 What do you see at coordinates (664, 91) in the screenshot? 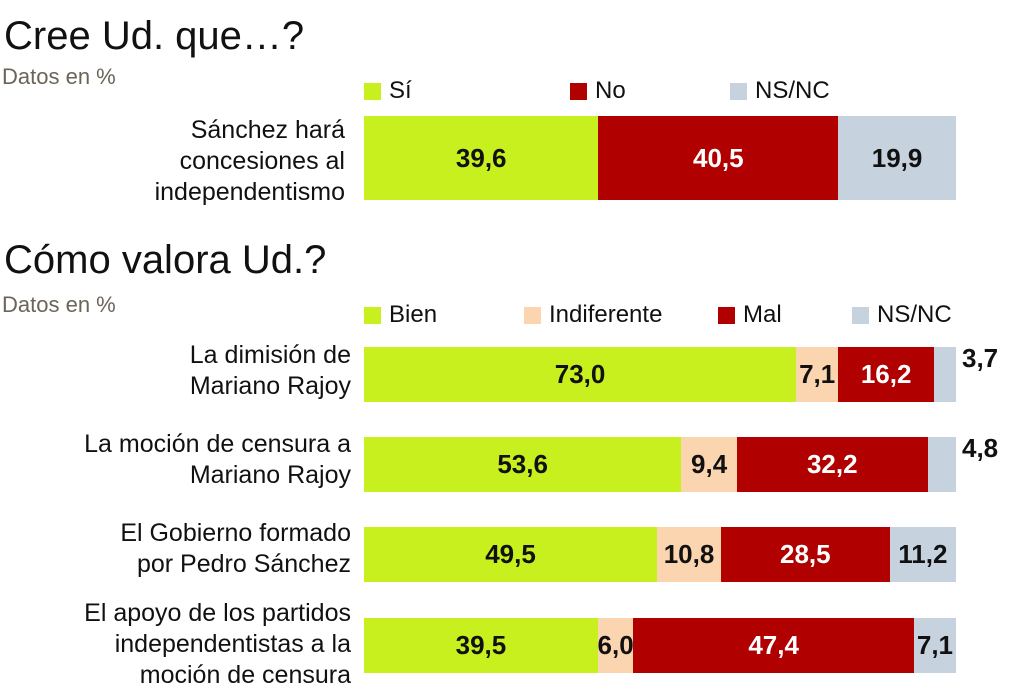
I see `chart-1-legend: Sí No NS/NC` at bounding box center [664, 91].